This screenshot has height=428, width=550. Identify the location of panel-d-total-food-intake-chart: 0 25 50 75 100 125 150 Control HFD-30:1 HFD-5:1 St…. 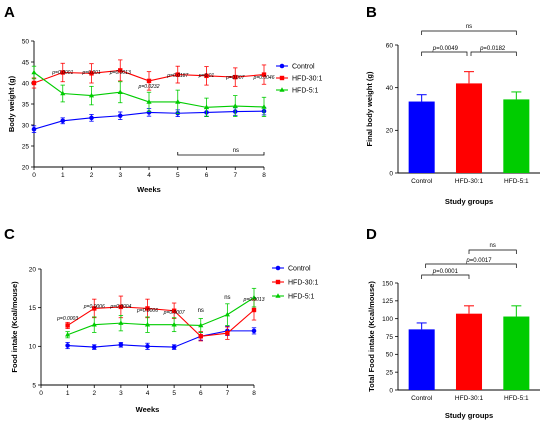
(453, 331).